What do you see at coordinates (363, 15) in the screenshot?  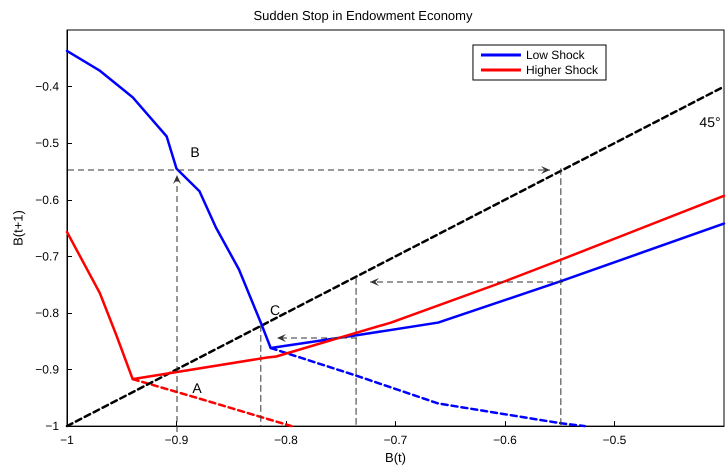 I see `chart-title: Sudden Stop in Endowment Economy` at bounding box center [363, 15].